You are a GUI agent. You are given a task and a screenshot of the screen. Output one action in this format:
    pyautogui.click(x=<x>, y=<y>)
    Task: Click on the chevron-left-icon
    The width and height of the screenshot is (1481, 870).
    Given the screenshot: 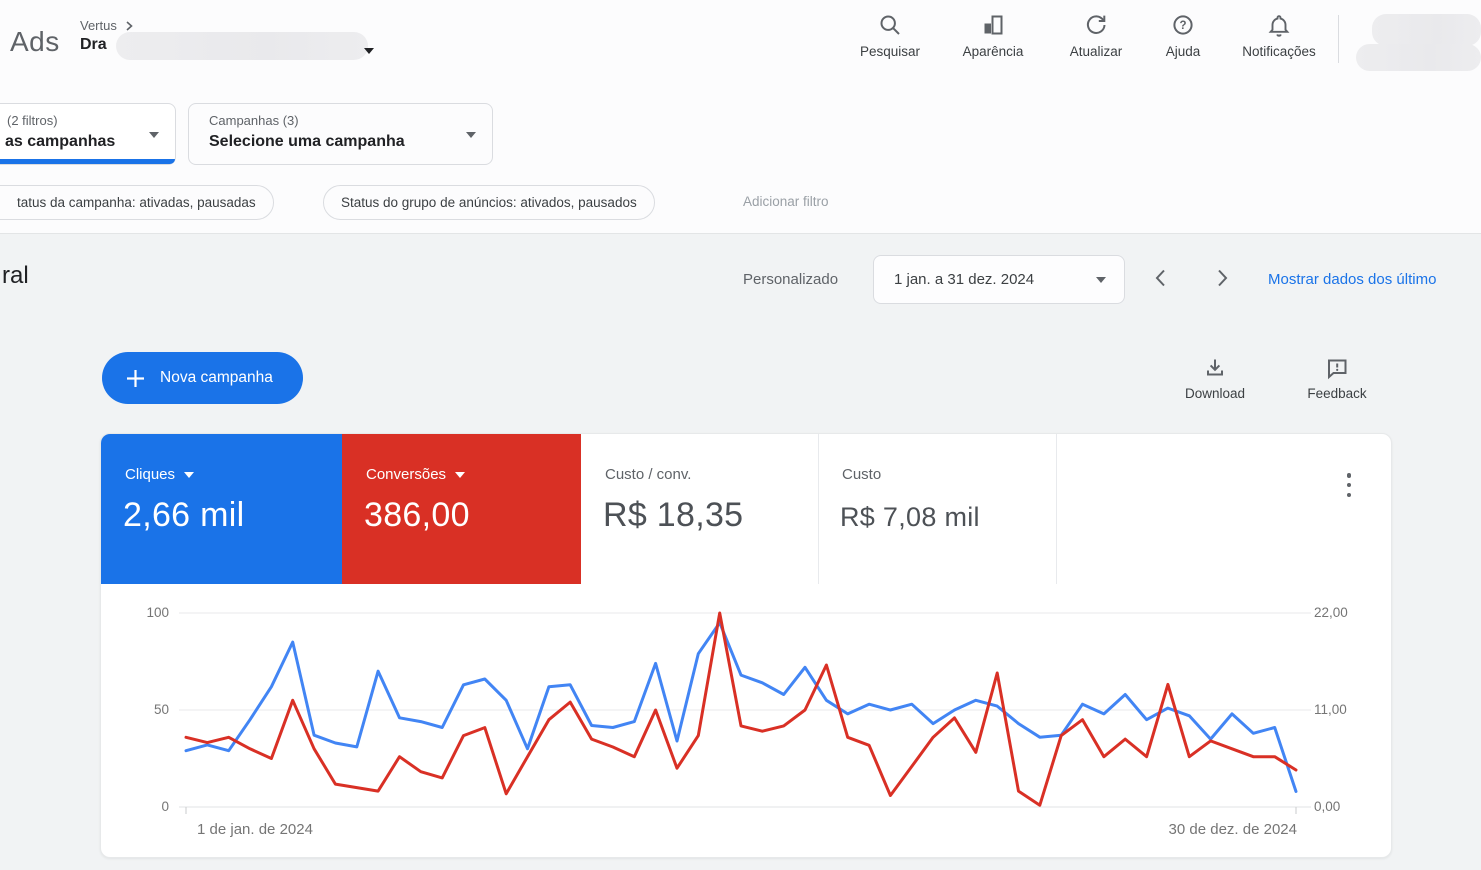 What is the action you would take?
    pyautogui.click(x=1160, y=278)
    